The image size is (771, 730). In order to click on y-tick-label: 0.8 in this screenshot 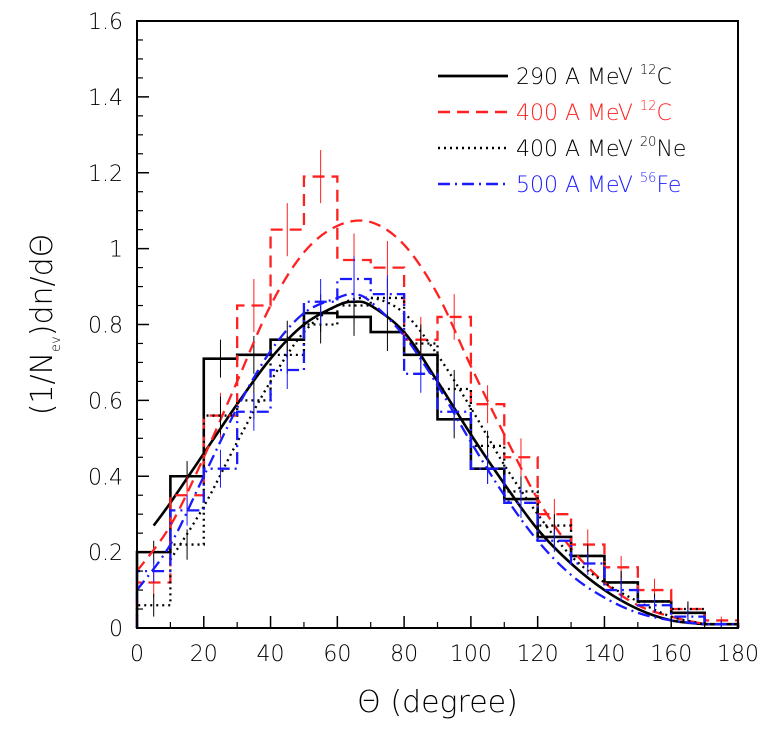, I will do `click(105, 326)`.